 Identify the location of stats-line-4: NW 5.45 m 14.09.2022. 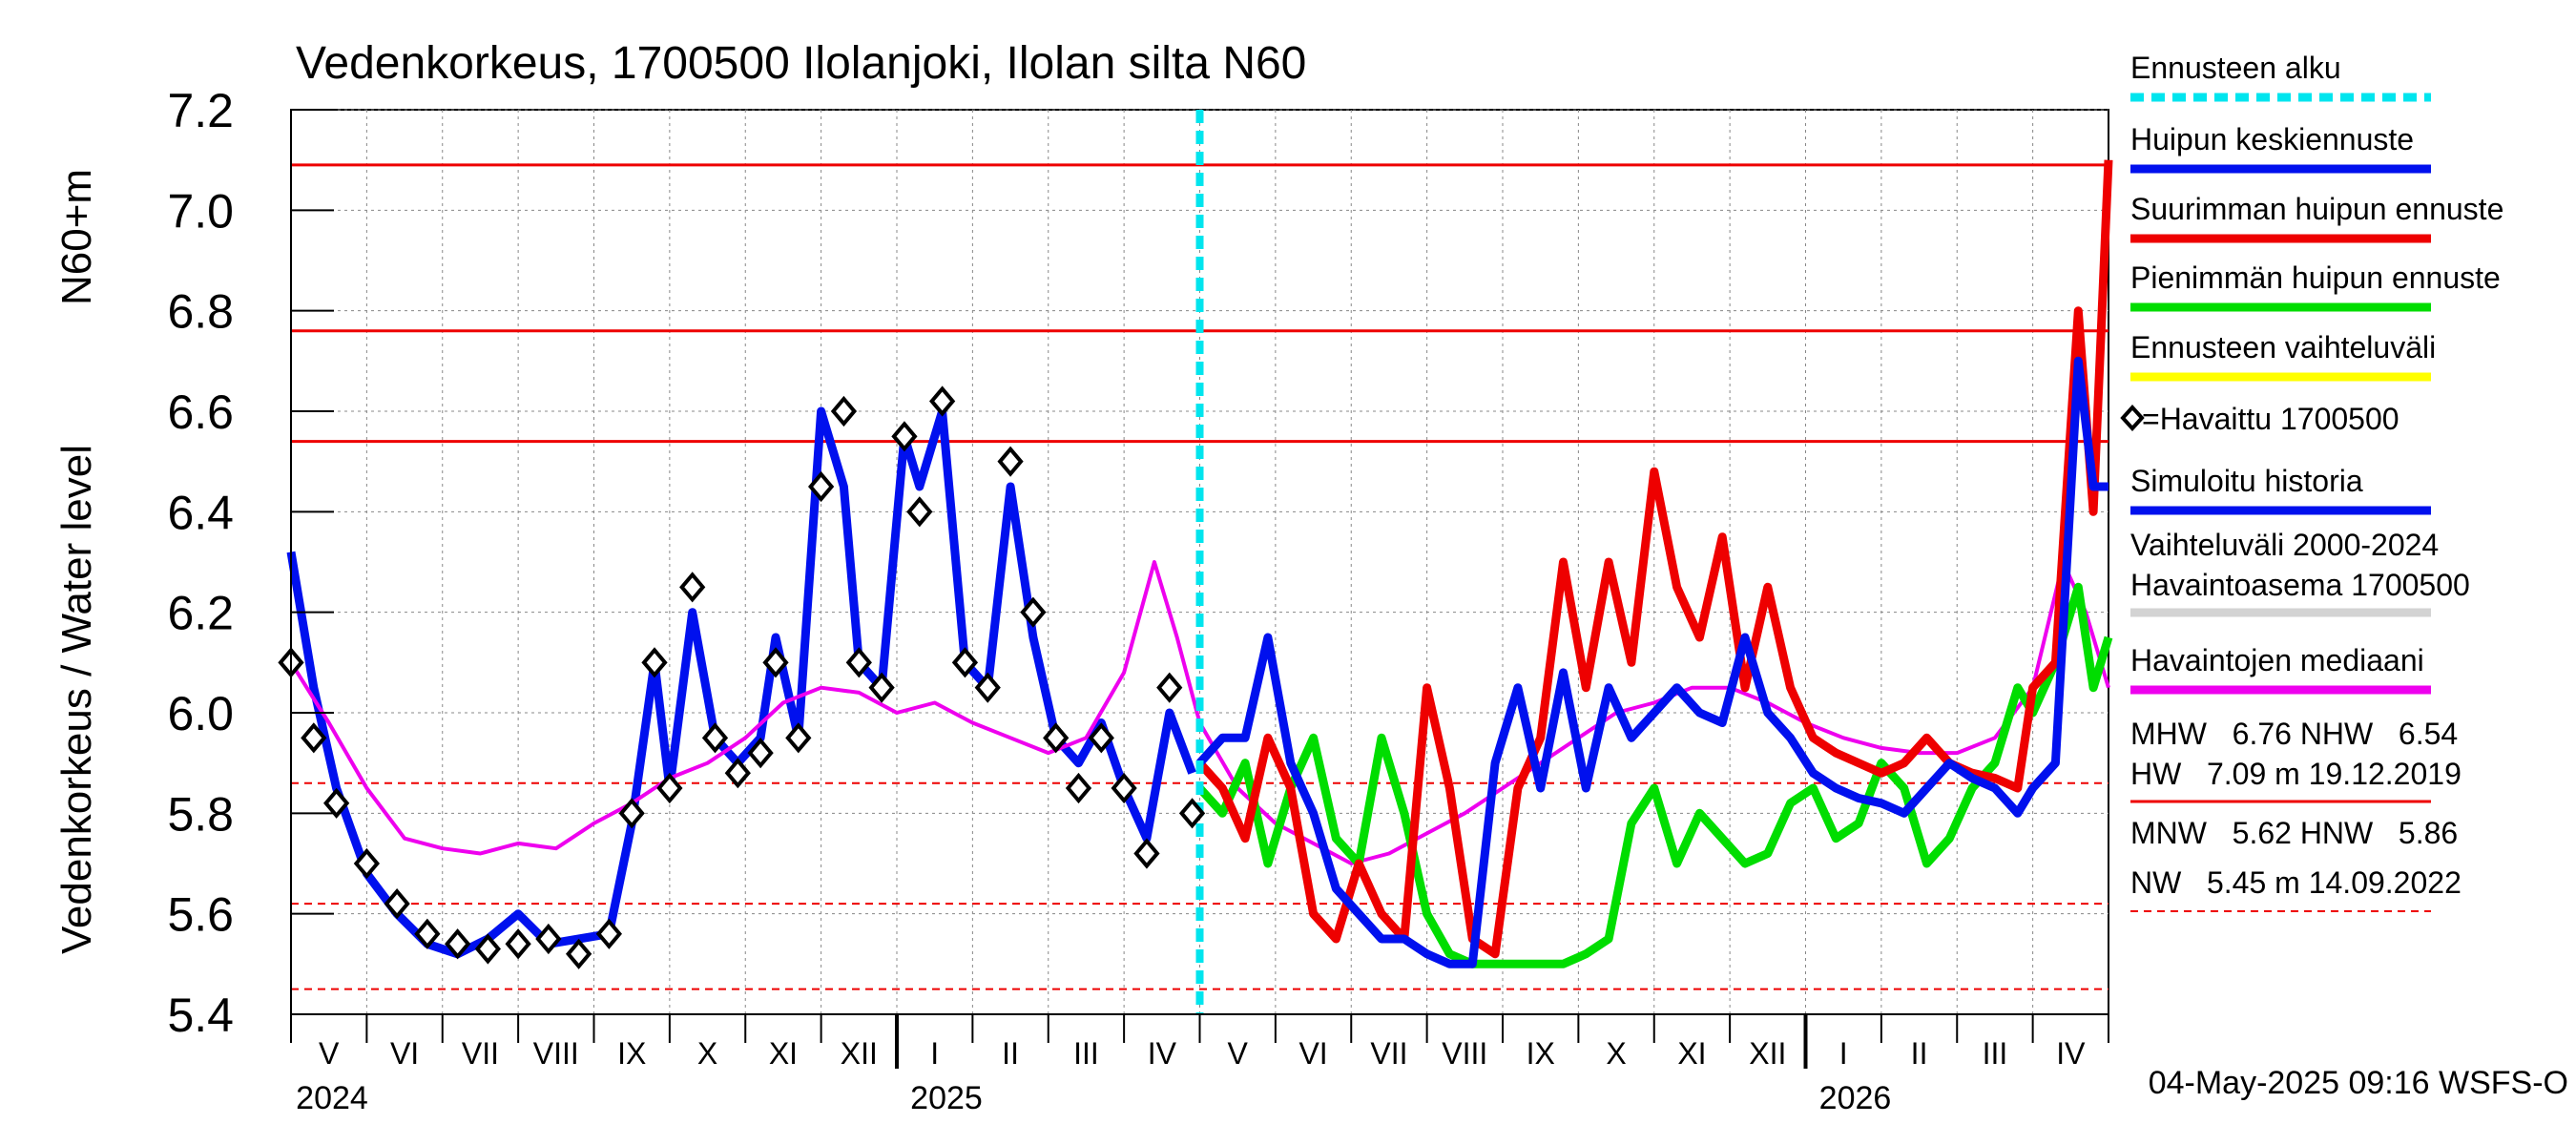
(2296, 883).